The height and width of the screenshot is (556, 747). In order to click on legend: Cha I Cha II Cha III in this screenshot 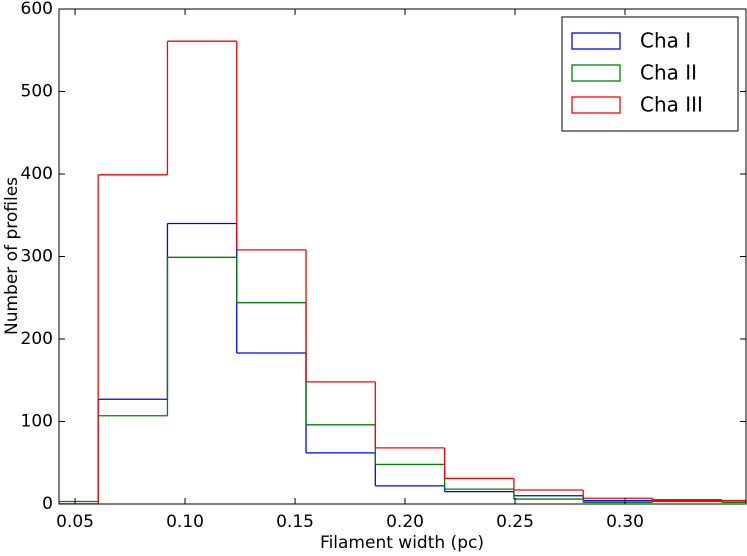, I will do `click(650, 74)`.